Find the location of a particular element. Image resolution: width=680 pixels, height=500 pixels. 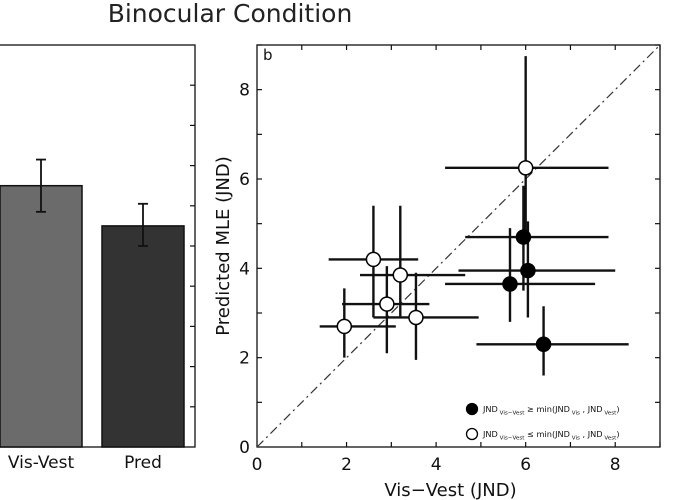

bar-category-label: Vis-Vest is located at coordinates (41, 463).